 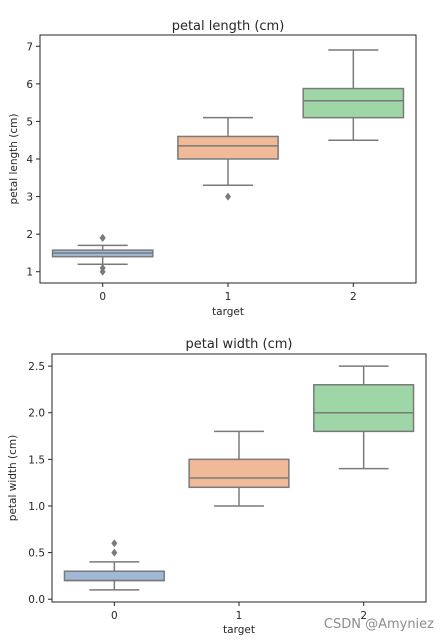 I want to click on y-tick-label: 0.0, so click(x=36, y=600).